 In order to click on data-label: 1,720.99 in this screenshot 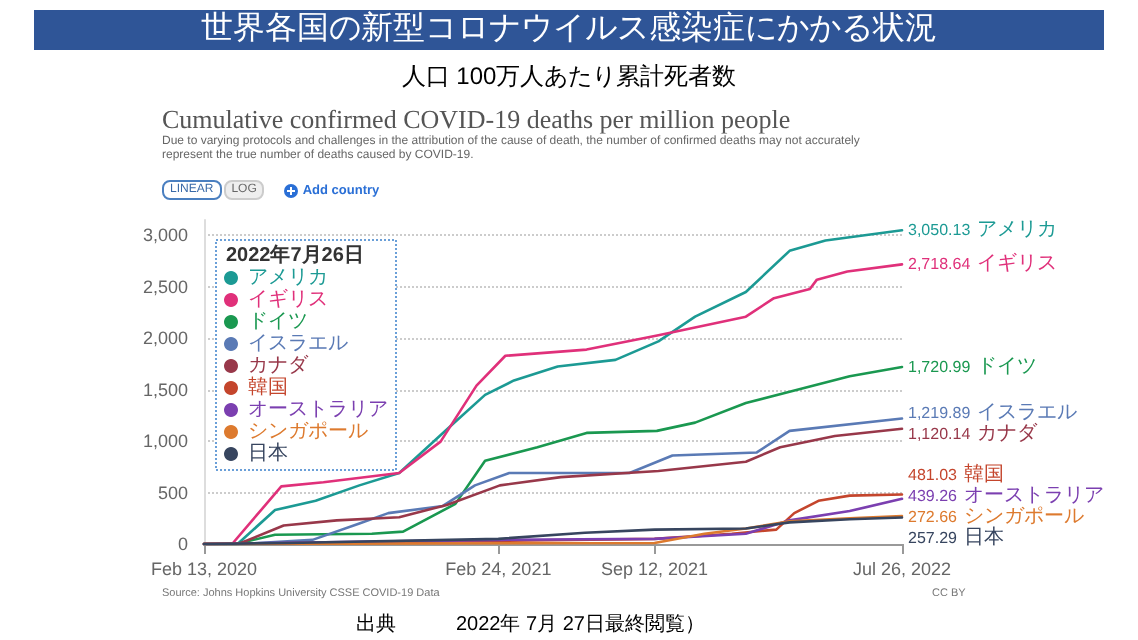, I will do `click(940, 366)`.